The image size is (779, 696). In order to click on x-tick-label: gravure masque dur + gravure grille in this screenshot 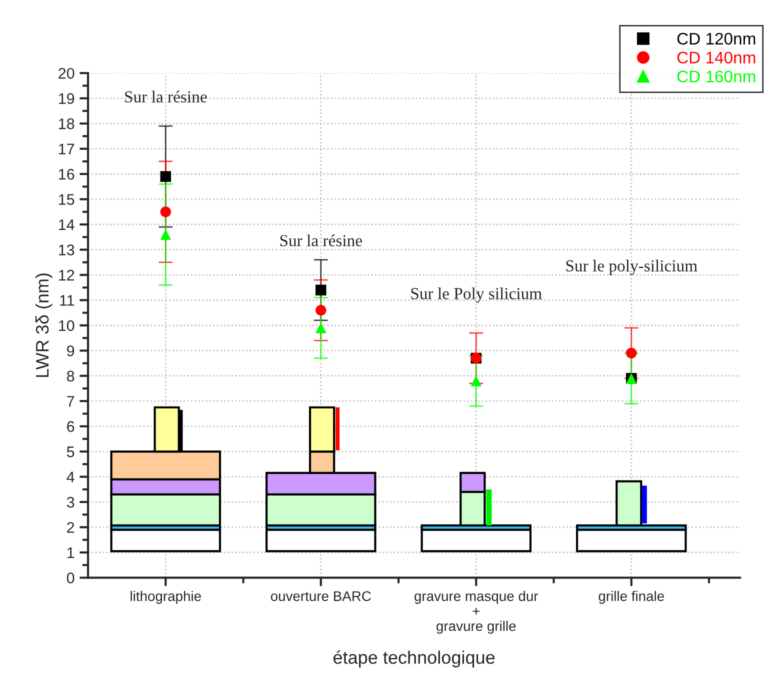, I will do `click(476, 612)`.